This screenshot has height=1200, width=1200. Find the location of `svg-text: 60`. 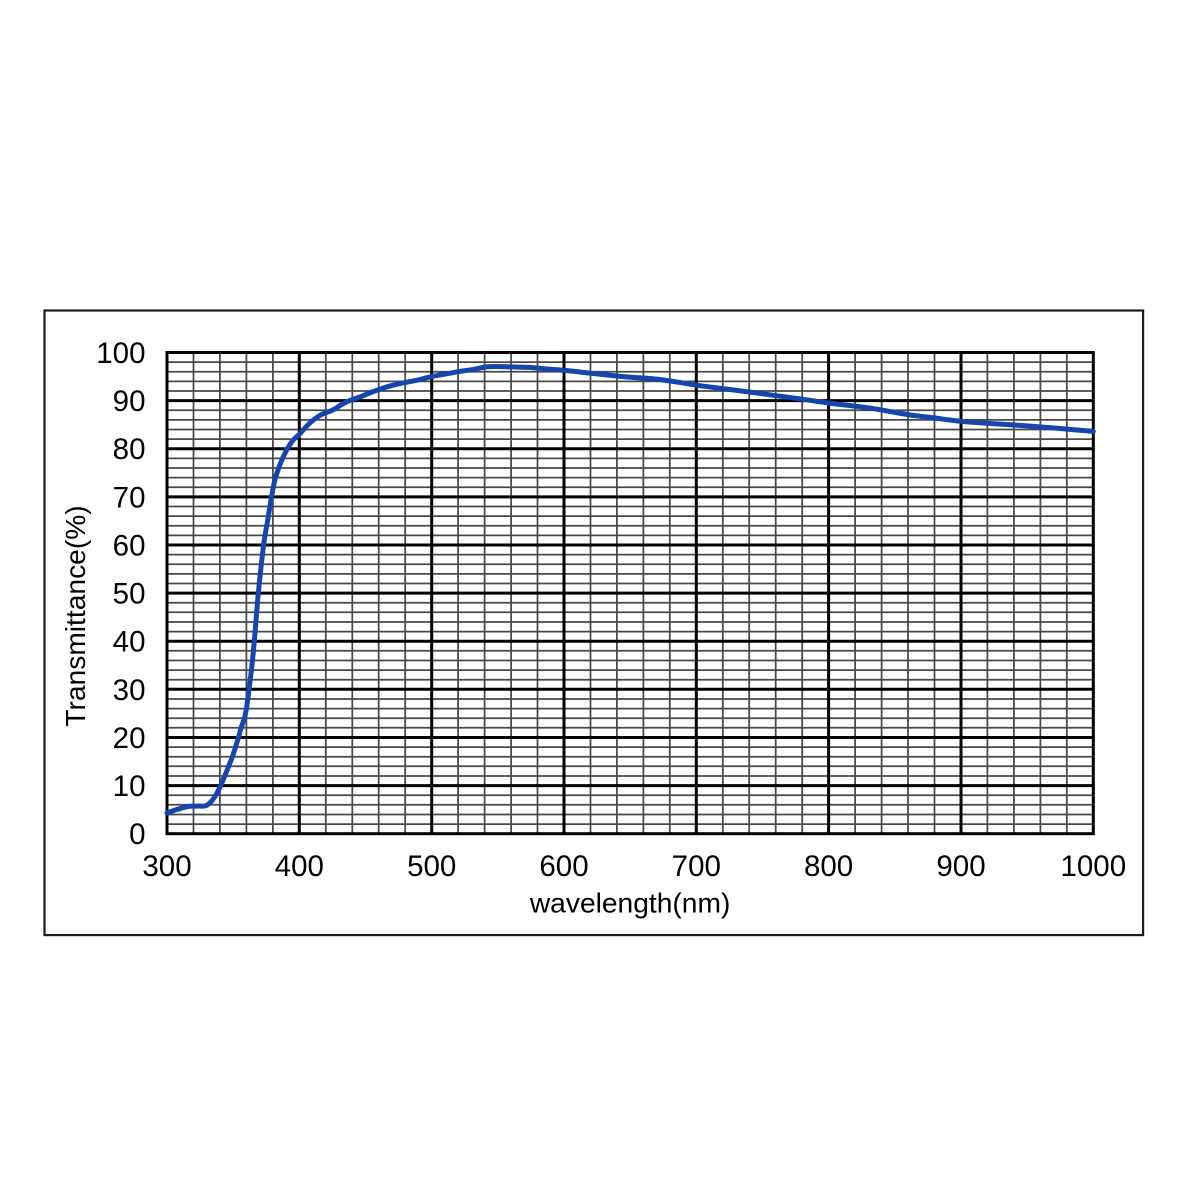

svg-text: 60 is located at coordinates (129, 546).